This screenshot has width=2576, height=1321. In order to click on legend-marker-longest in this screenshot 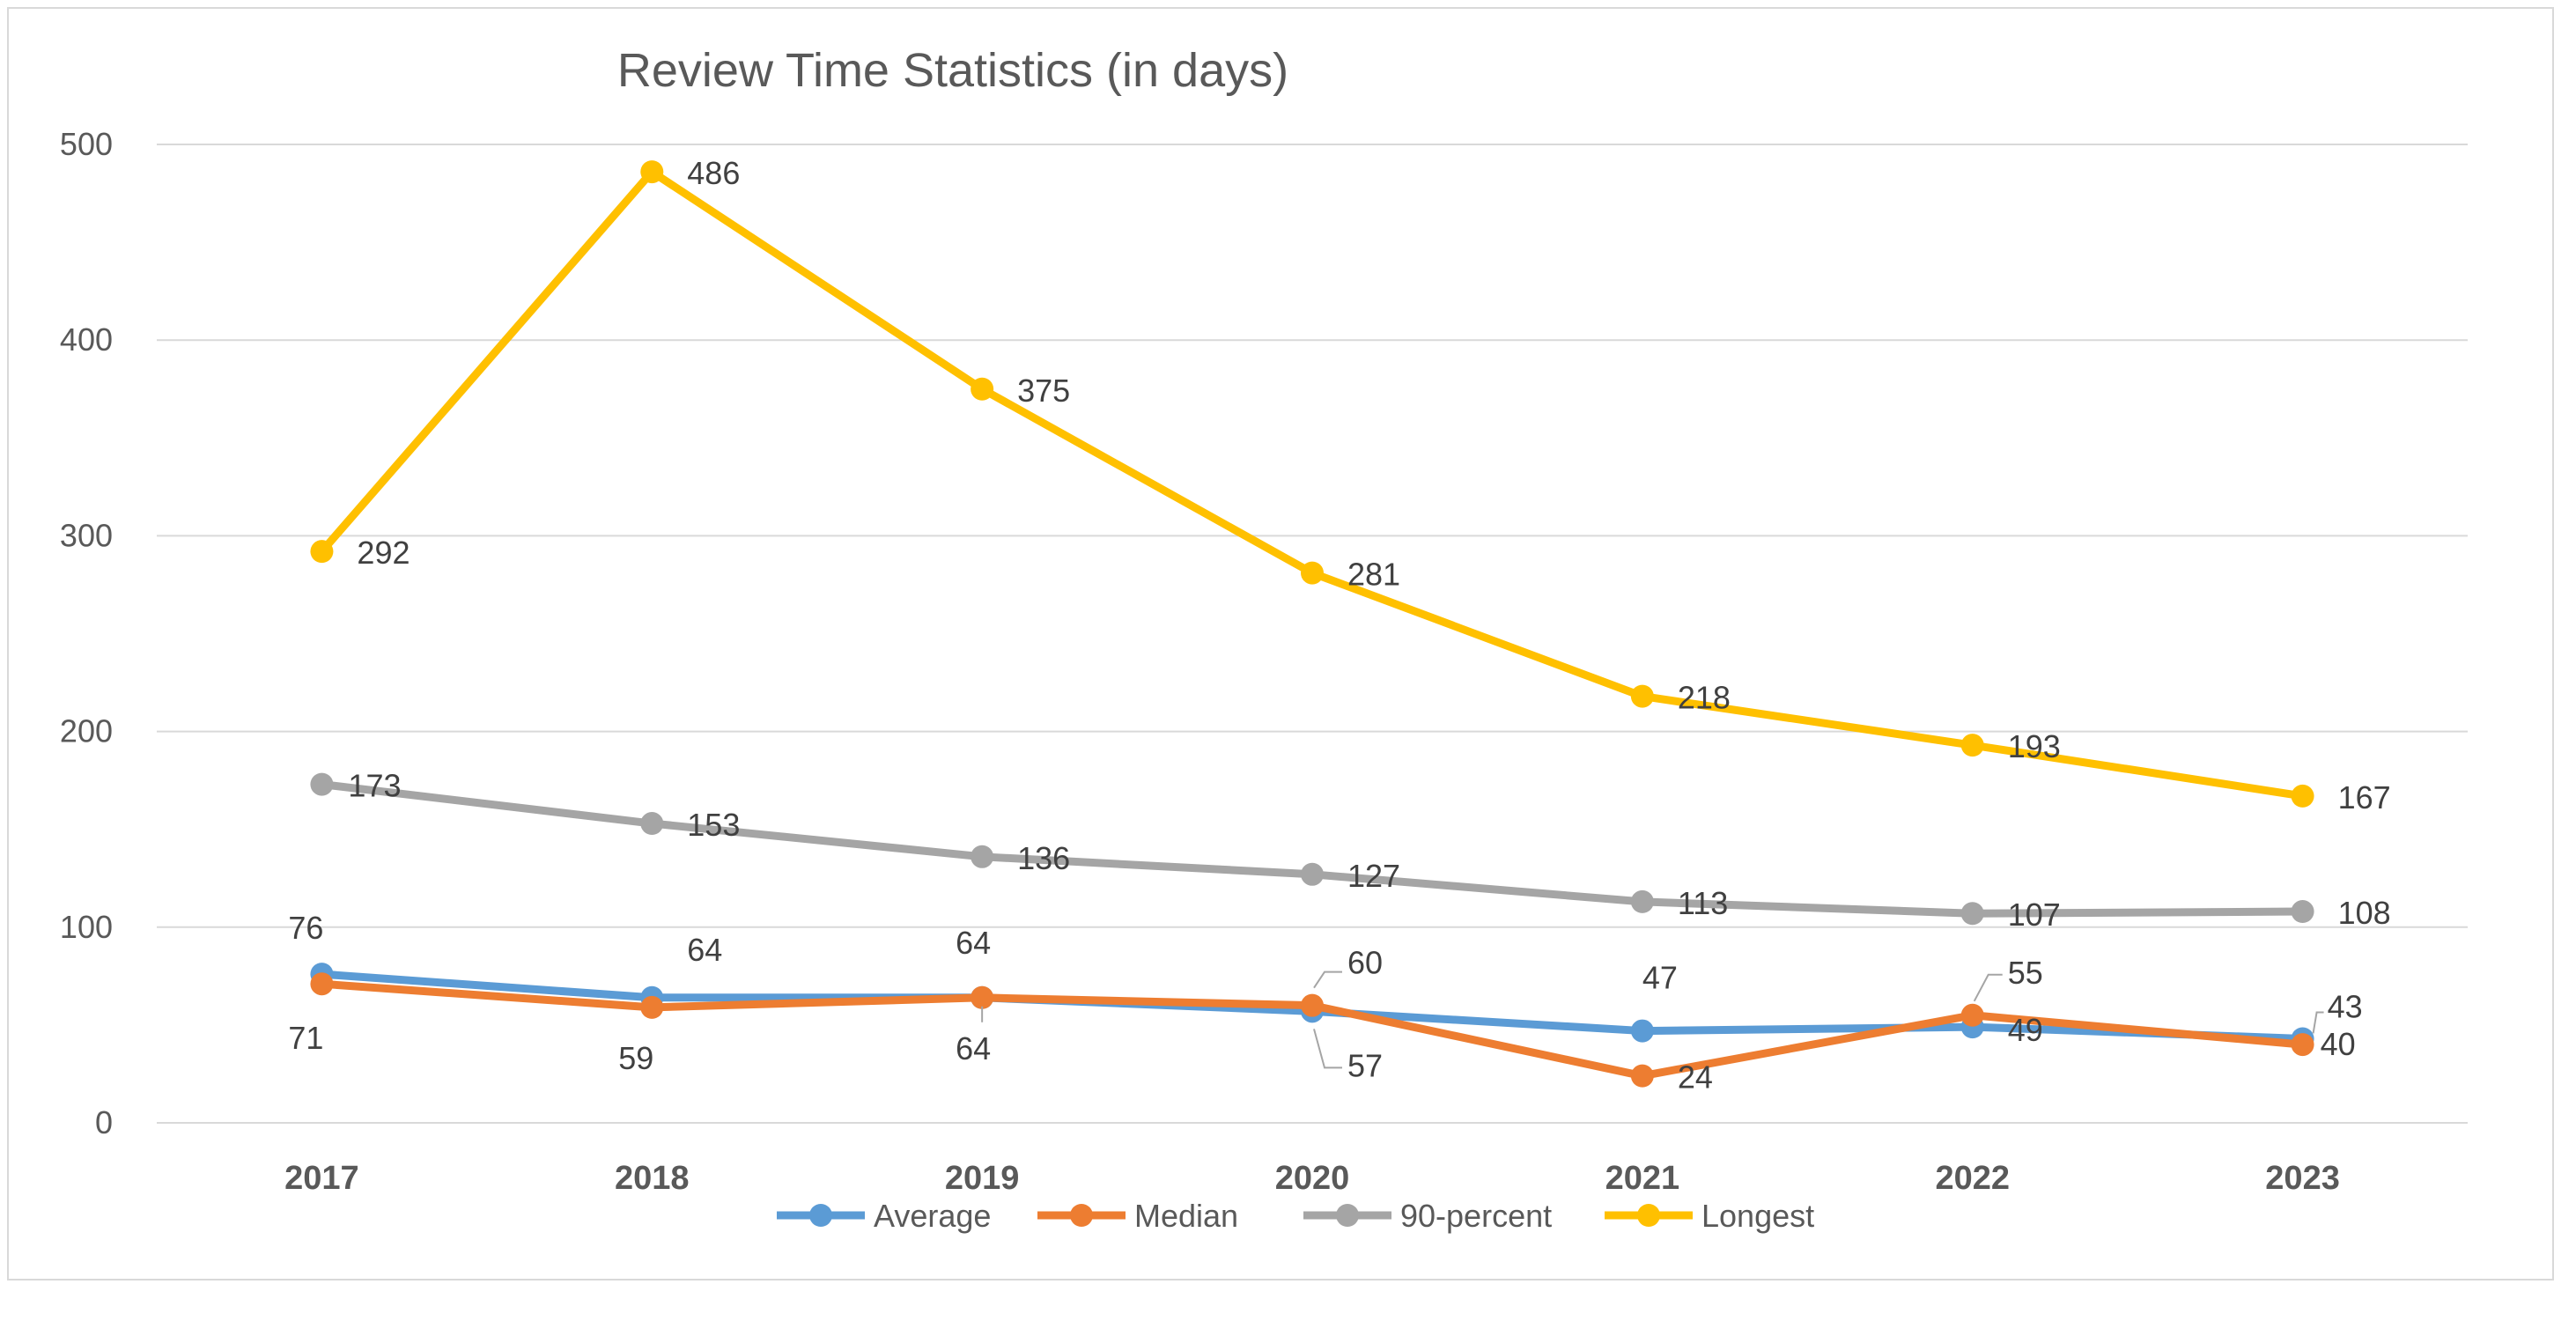, I will do `click(1648, 1215)`.